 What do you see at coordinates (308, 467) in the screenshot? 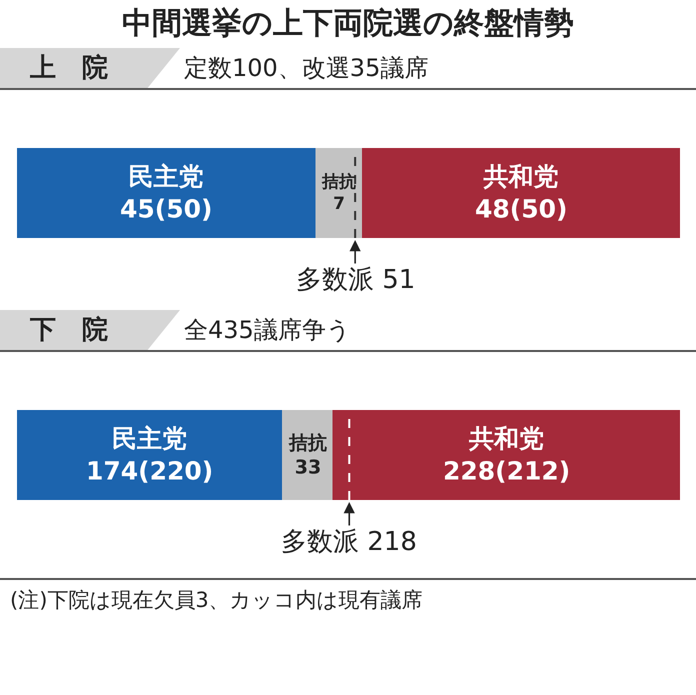
I see `data-label: 33` at bounding box center [308, 467].